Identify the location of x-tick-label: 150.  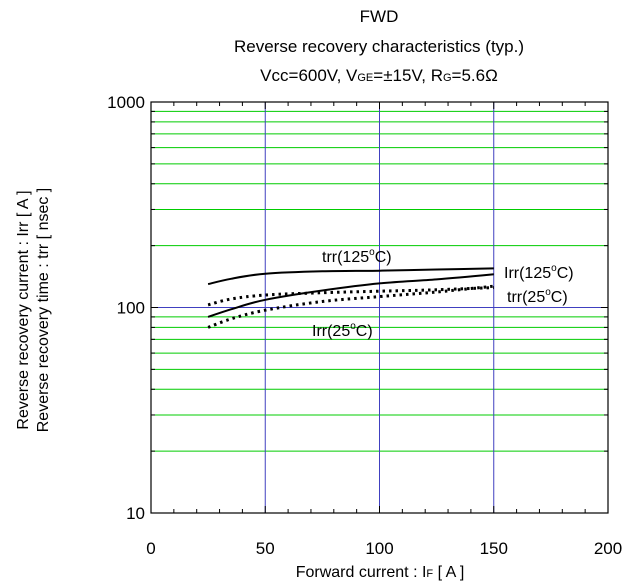
(494, 548).